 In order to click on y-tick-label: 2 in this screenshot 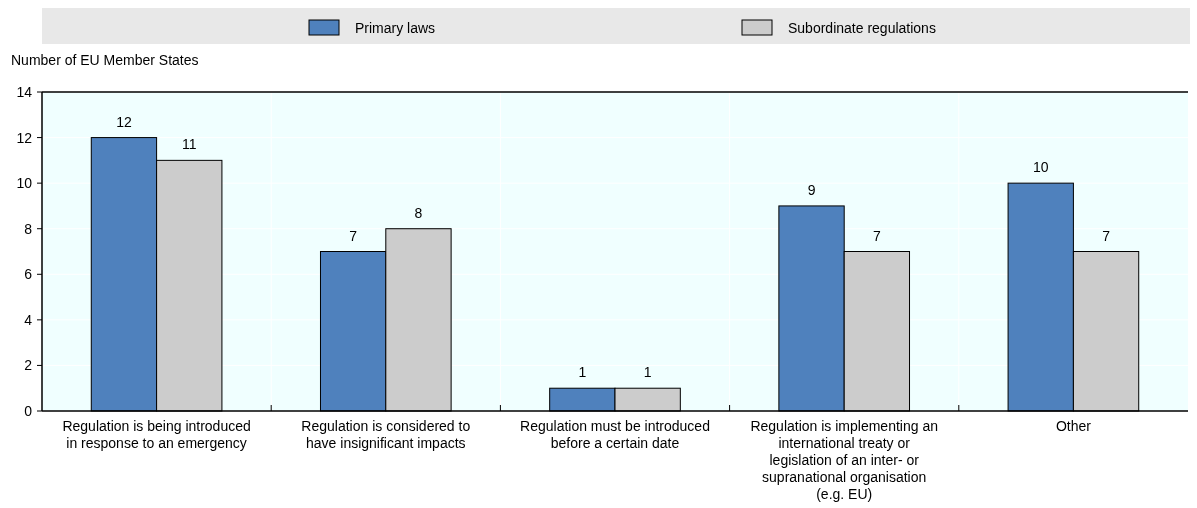, I will do `click(28, 365)`.